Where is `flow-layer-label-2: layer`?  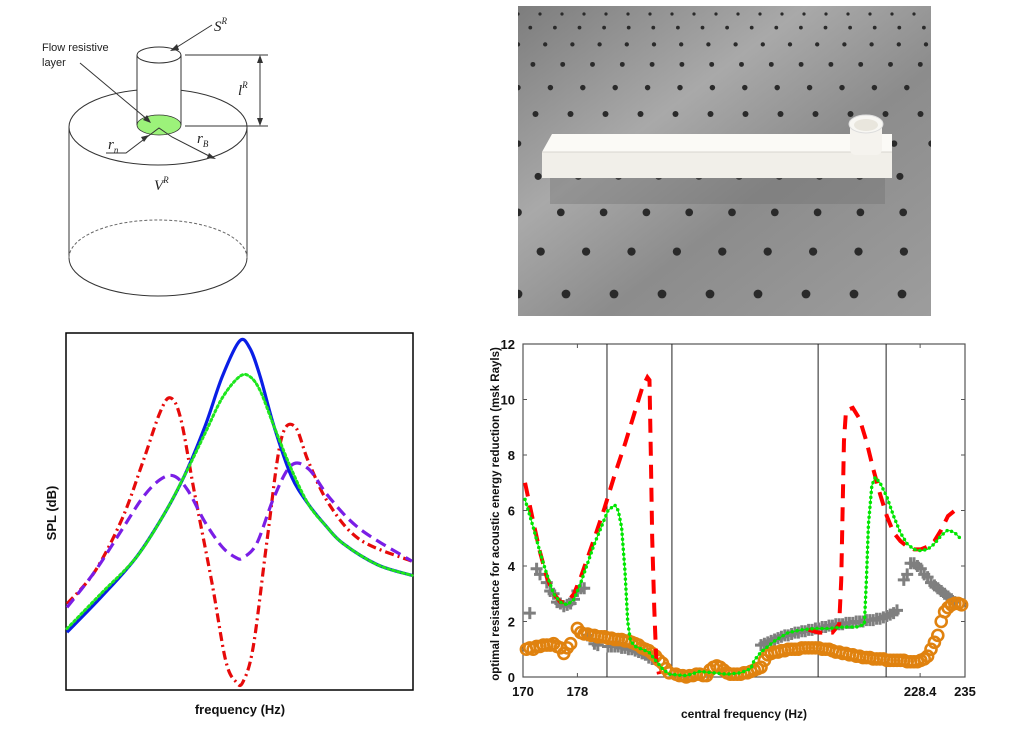
flow-layer-label-2: layer is located at coordinates (54, 63).